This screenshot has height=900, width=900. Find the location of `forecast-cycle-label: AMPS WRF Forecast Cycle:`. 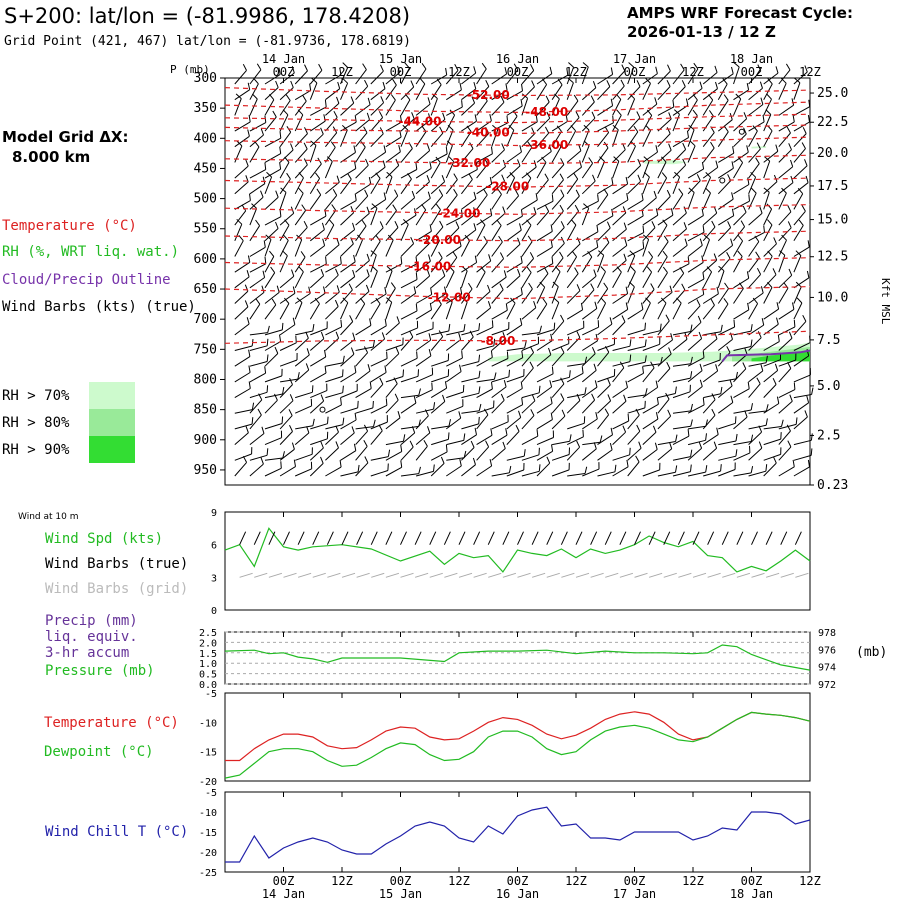

forecast-cycle-label: AMPS WRF Forecast Cycle: is located at coordinates (740, 13).